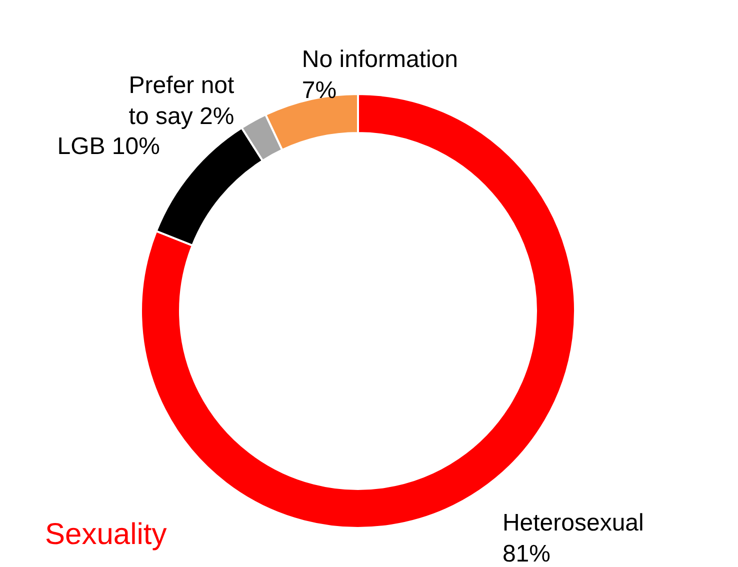 The image size is (738, 567). I want to click on data-label: 7%, so click(319, 90).